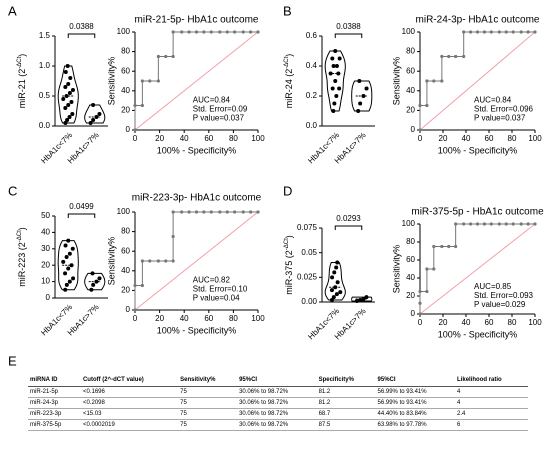  What do you see at coordinates (12, 190) in the screenshot?
I see `panel-label: C` at bounding box center [12, 190].